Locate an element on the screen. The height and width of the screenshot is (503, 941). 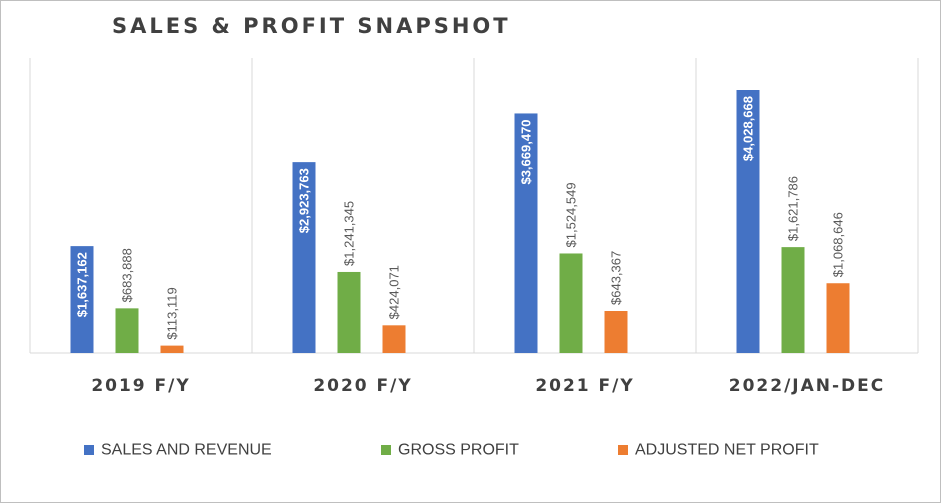
legend-label: GROSS PROFIT is located at coordinates (458, 450).